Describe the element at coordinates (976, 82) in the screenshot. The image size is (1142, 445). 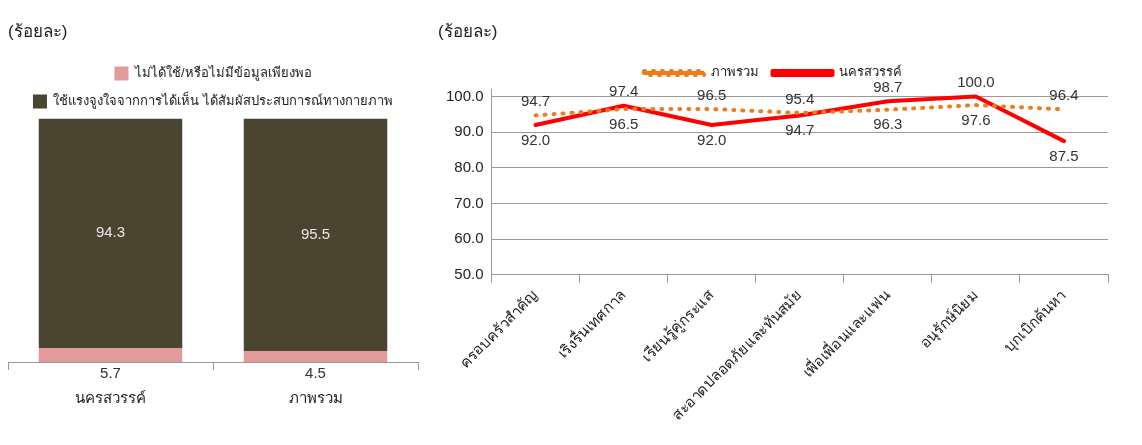
I see `data-label: 100.0` at that location.